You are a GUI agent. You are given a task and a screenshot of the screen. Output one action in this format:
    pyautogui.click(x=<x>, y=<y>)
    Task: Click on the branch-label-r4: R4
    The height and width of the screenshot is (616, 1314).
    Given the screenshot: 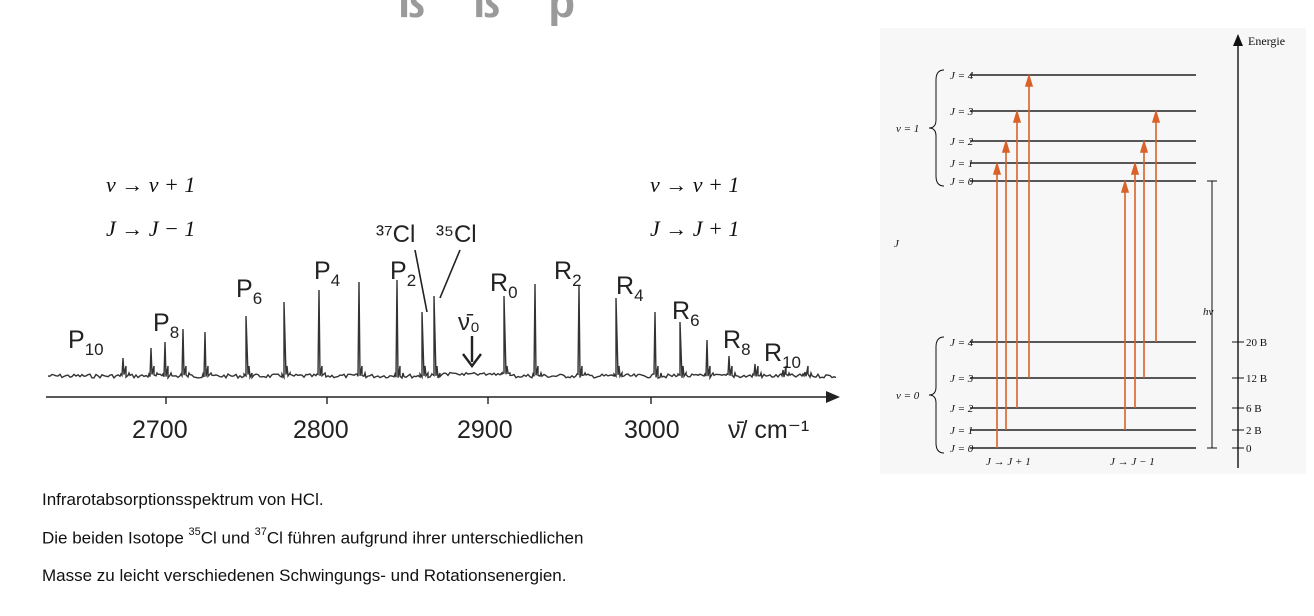 What is the action you would take?
    pyautogui.click(x=630, y=288)
    